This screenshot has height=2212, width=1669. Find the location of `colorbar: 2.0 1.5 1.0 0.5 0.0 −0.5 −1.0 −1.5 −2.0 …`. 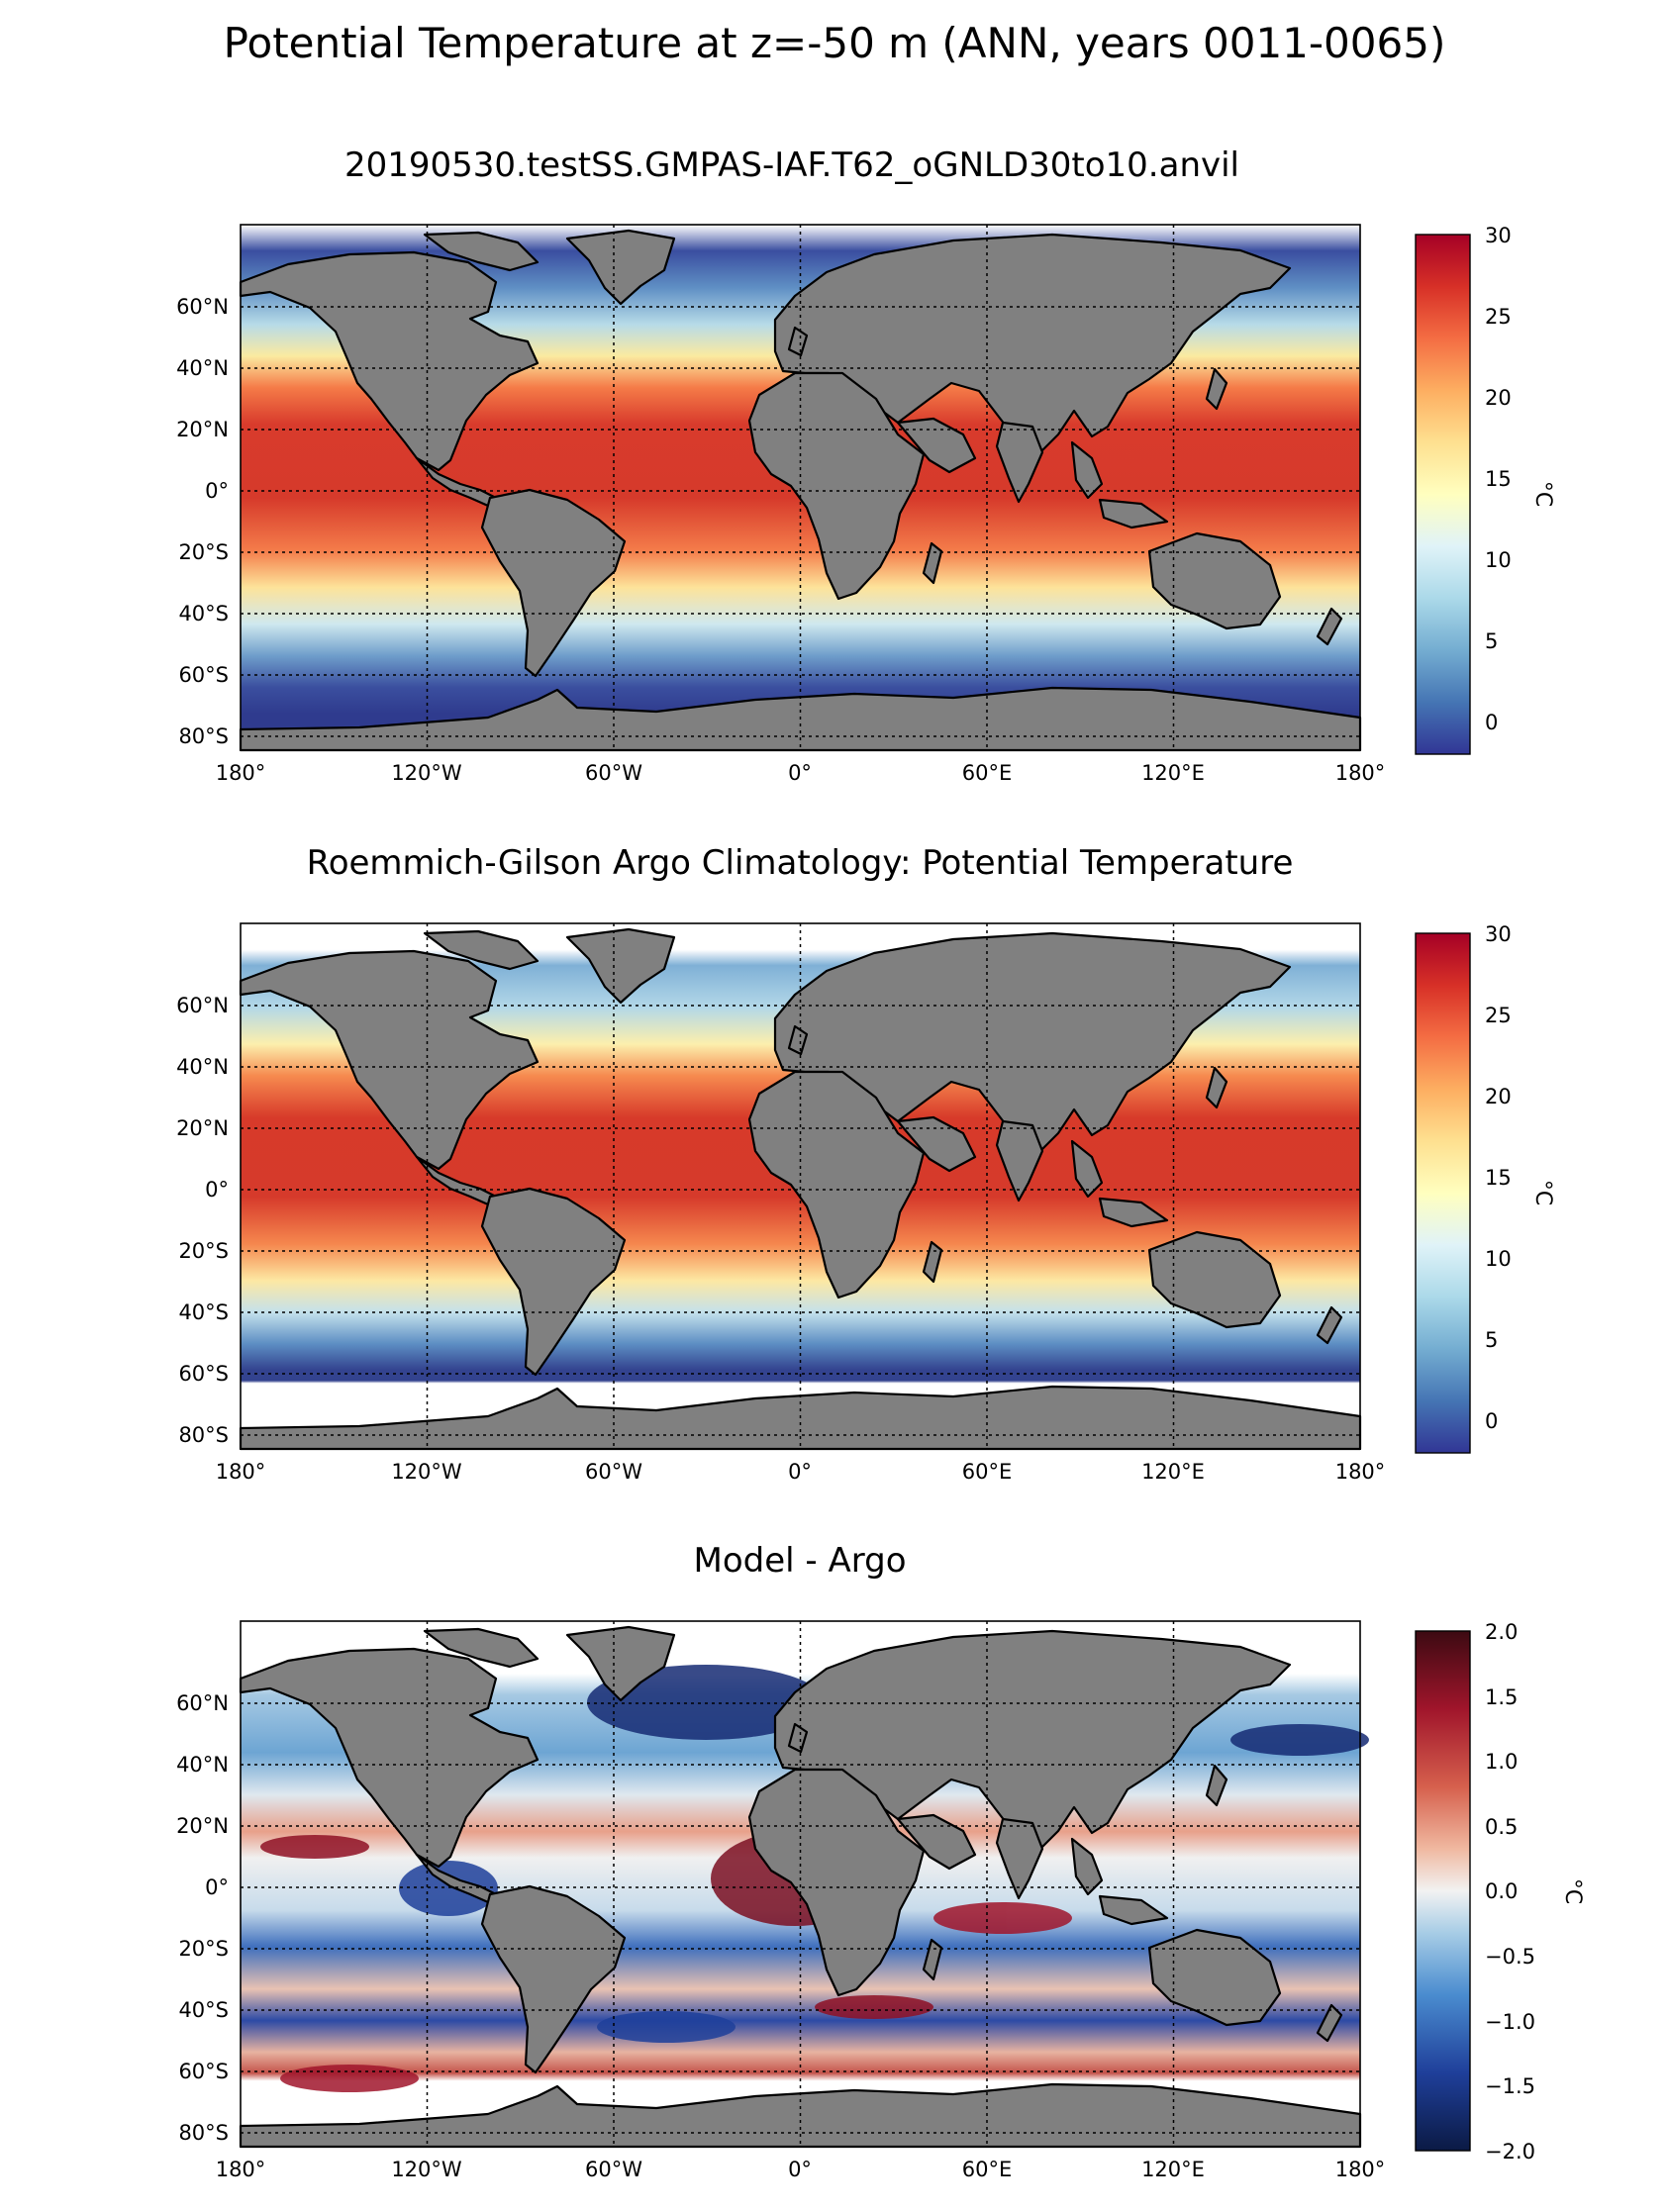

colorbar: 2.0 1.5 1.0 0.5 0.0 −0.5 −1.0 −1.5 −2.0 … is located at coordinates (1500, 1892).